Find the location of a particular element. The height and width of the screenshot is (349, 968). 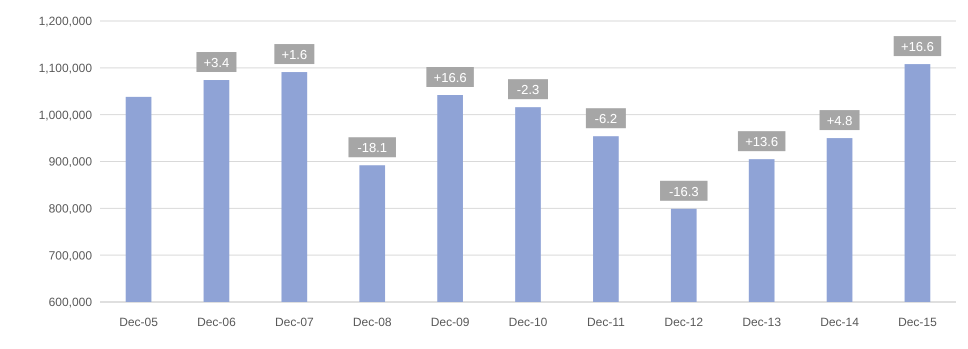

y-tick-label: 700,000 is located at coordinates (70, 255).